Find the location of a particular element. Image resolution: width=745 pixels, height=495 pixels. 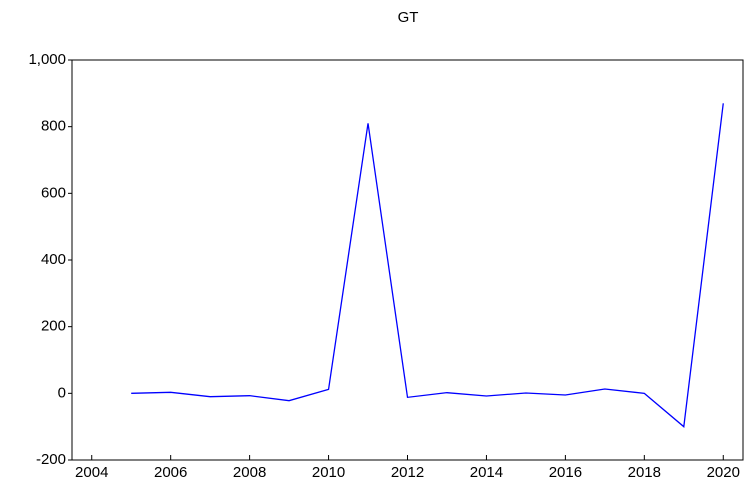

x-tick-label: 2020 is located at coordinates (723, 472).